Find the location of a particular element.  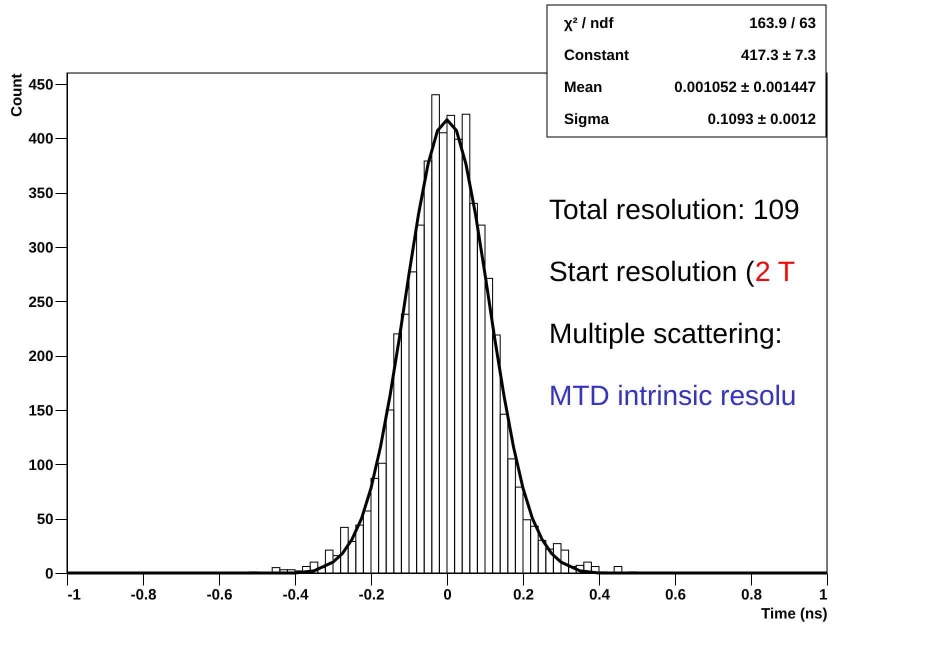

x-tick-label: -1 is located at coordinates (74, 595).